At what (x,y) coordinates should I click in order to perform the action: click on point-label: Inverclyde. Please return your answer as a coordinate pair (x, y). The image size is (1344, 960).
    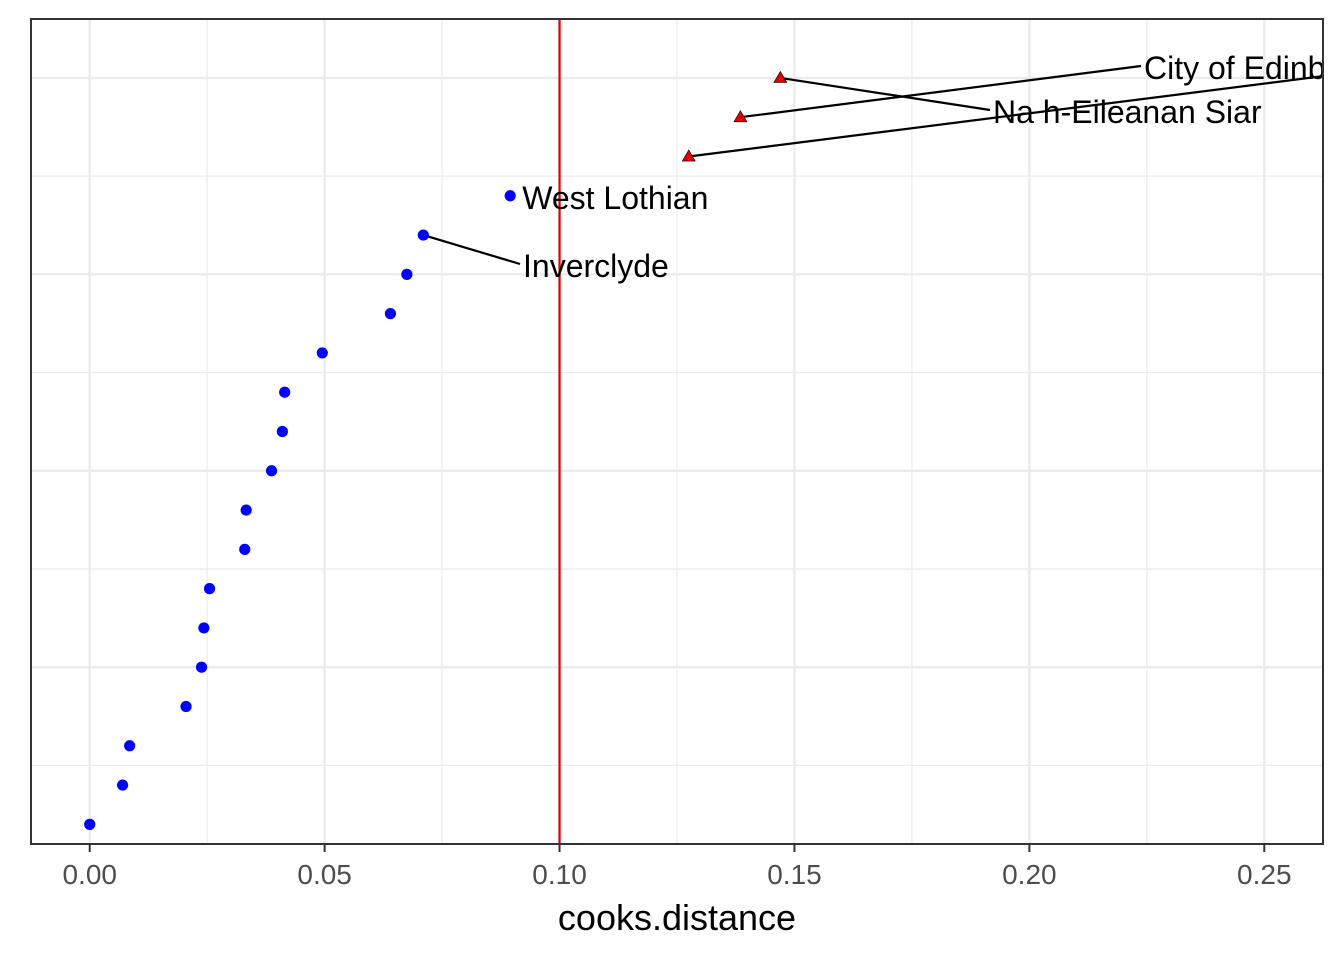
    Looking at the image, I should click on (596, 266).